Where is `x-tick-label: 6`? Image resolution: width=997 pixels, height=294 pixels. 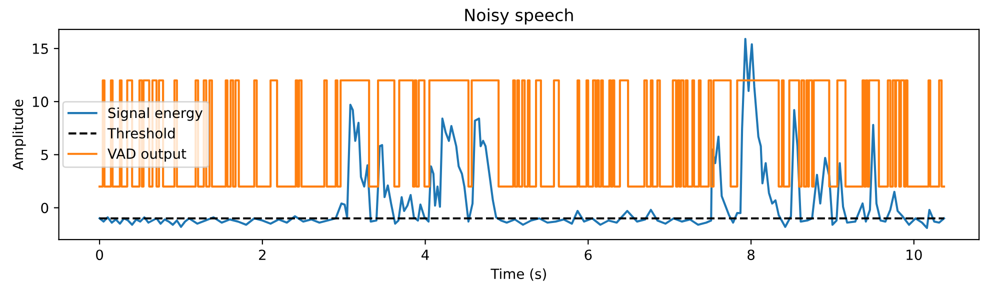
x-tick-label: 6 is located at coordinates (588, 255).